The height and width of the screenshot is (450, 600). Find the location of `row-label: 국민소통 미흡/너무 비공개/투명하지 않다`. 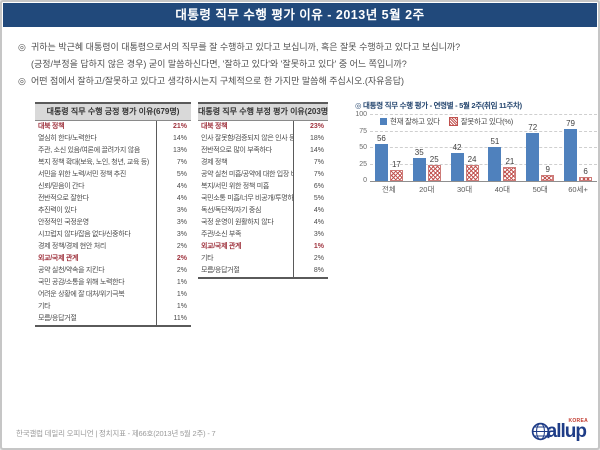

row-label: 국민소통 미흡/너무 비공개/투명하지 않다 is located at coordinates (247, 198).